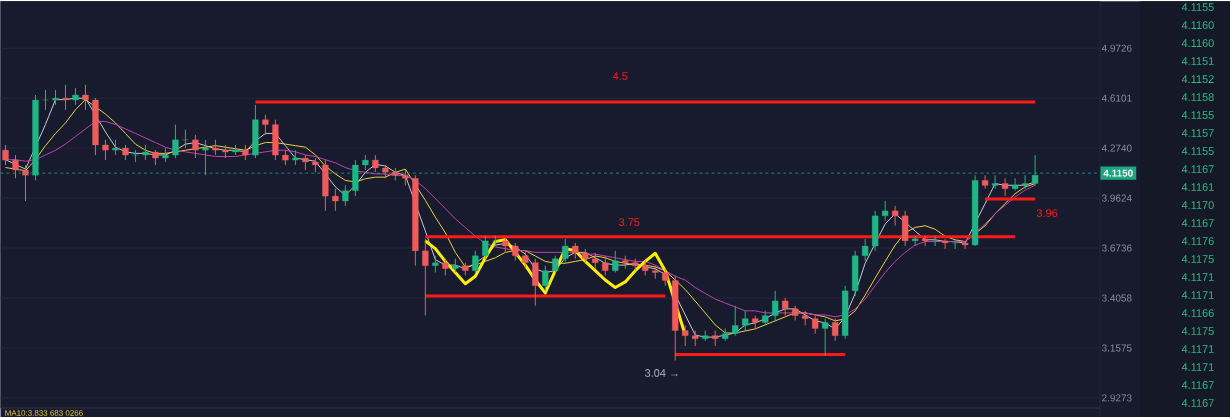  Describe the element at coordinates (1116, 148) in the screenshot. I see `y-tick-label: 4.2740` at that location.